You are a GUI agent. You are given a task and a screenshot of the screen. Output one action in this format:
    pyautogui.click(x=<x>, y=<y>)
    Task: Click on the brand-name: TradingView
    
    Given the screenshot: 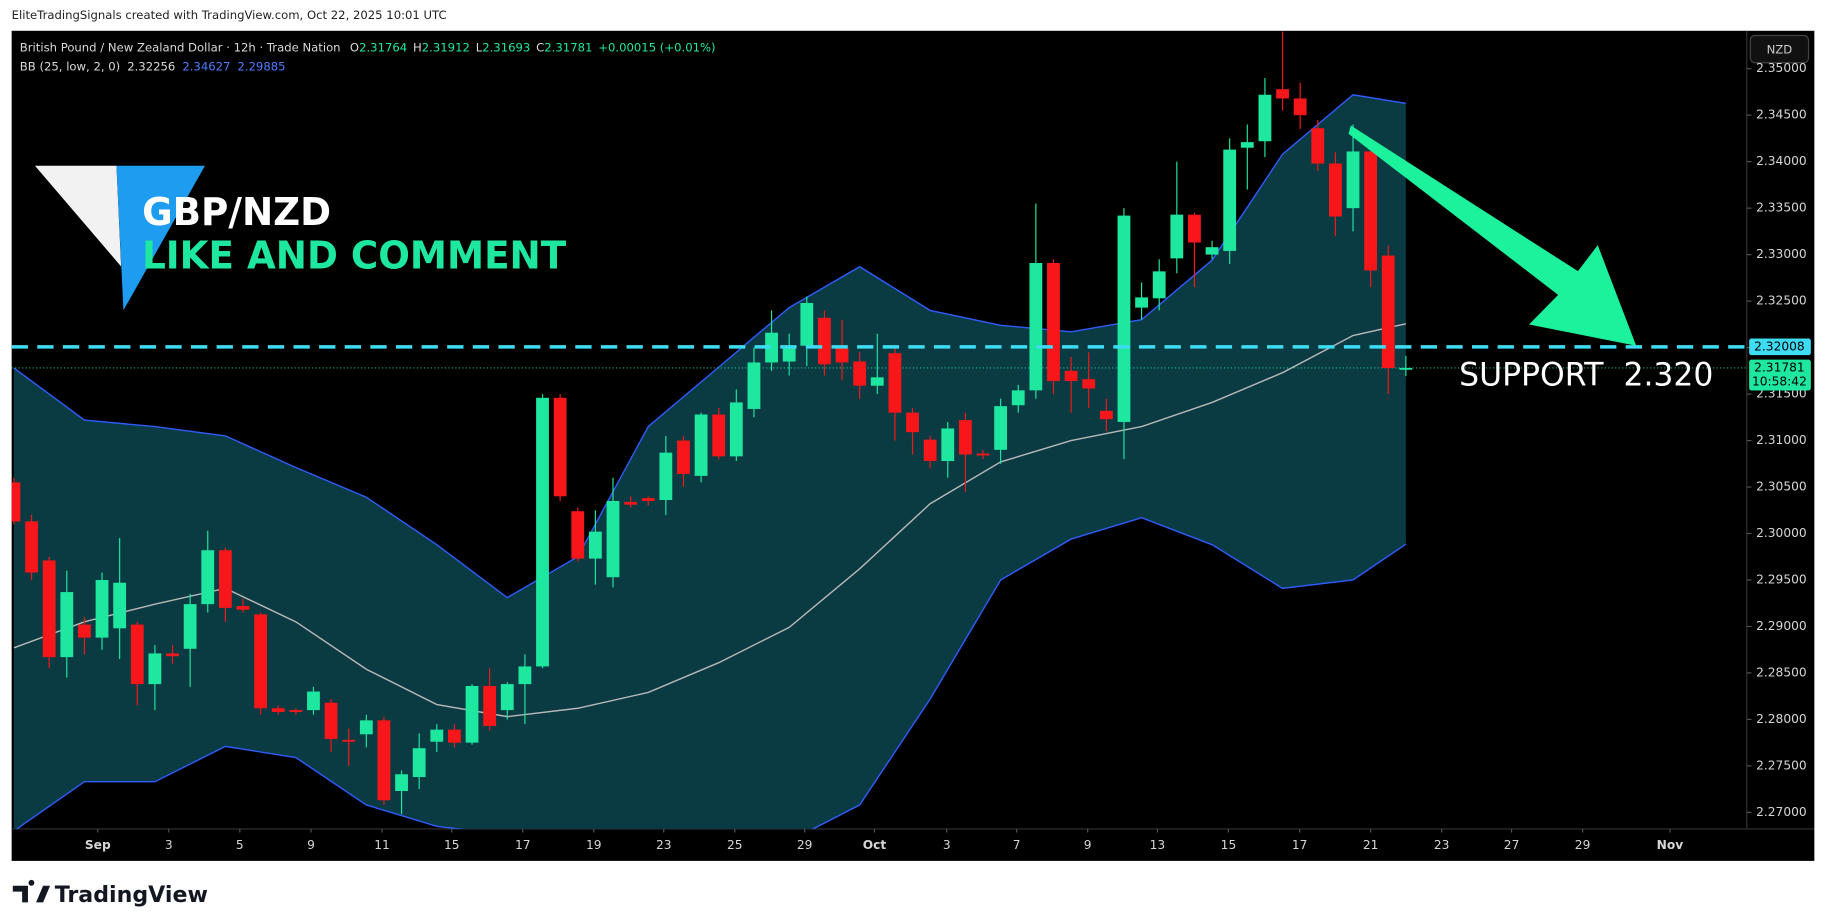 What is the action you would take?
    pyautogui.click(x=131, y=895)
    